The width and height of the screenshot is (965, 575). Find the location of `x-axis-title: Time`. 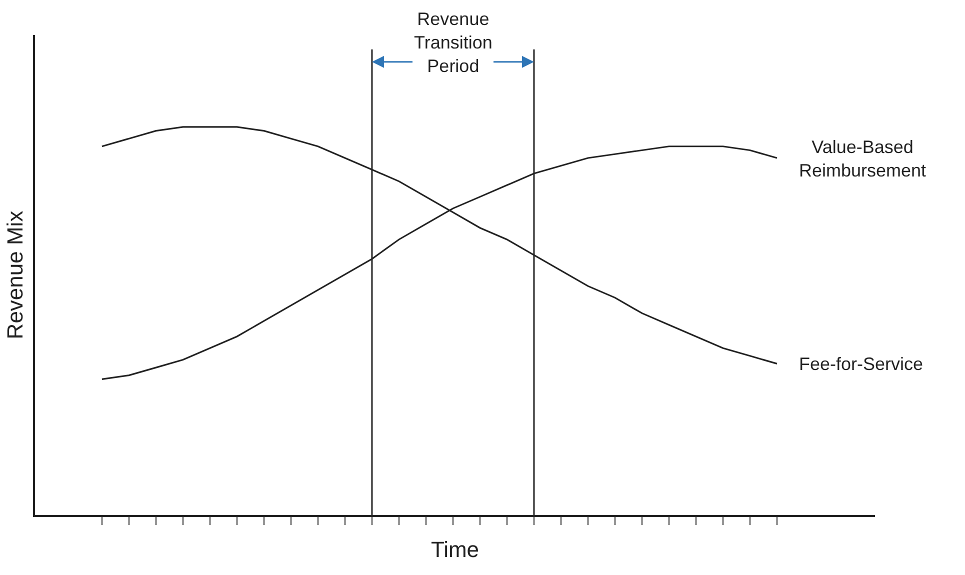

x-axis-title: Time is located at coordinates (455, 549).